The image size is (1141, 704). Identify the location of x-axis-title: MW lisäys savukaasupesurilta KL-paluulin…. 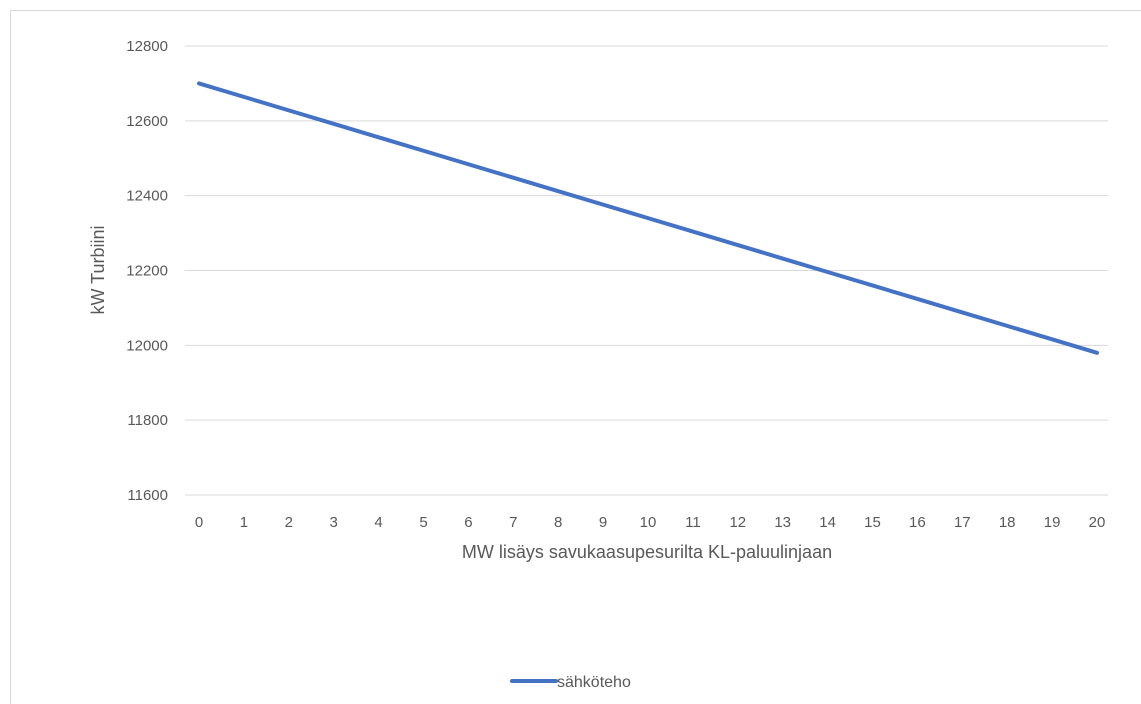
(647, 552).